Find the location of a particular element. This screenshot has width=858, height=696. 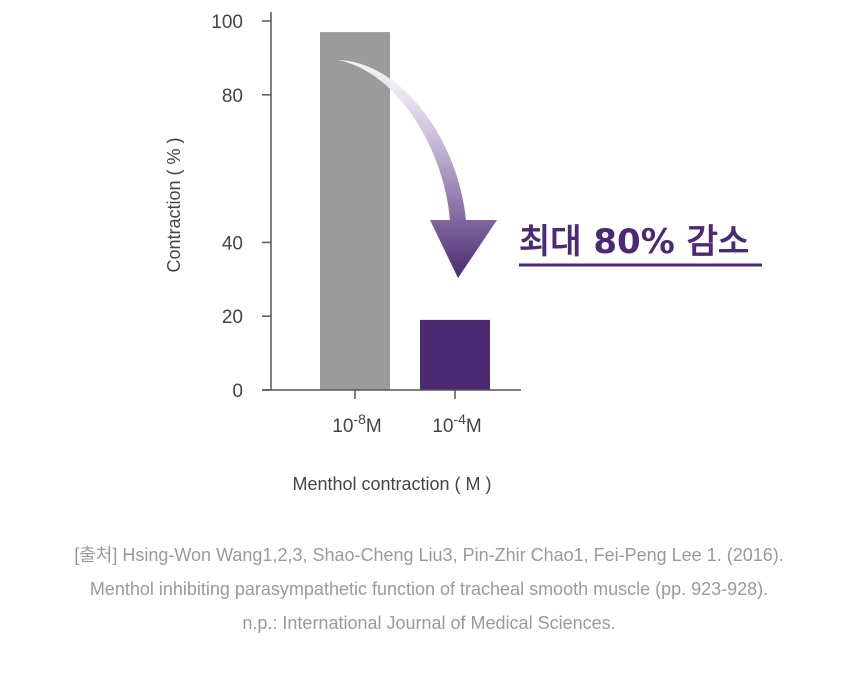

y-ticks: 0 20 40 80 100 is located at coordinates (241, 207).